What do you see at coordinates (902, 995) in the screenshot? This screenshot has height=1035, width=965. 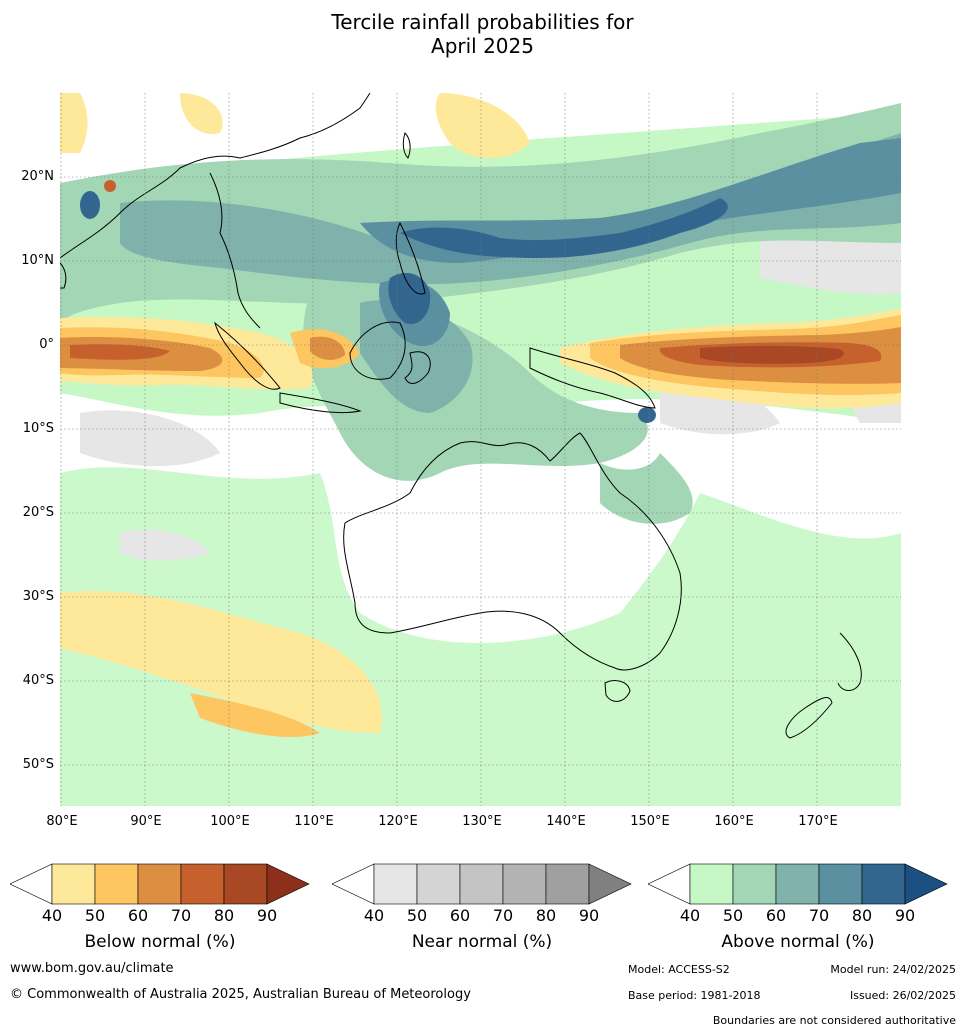 I see `issued-date: Issued: 26/02/2025` at bounding box center [902, 995].